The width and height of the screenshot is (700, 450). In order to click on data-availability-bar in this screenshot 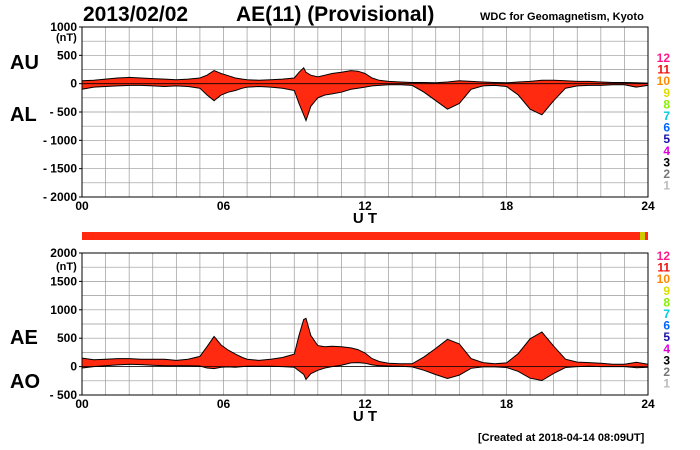, I will do `click(365, 236)`.